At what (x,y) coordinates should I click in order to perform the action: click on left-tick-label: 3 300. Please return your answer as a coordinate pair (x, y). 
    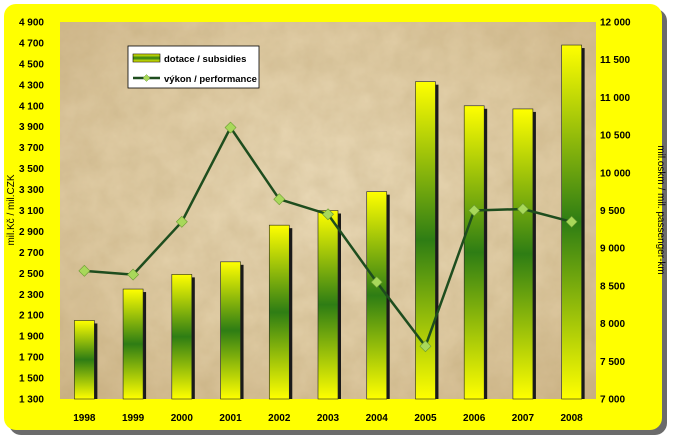
    Looking at the image, I should click on (31, 190).